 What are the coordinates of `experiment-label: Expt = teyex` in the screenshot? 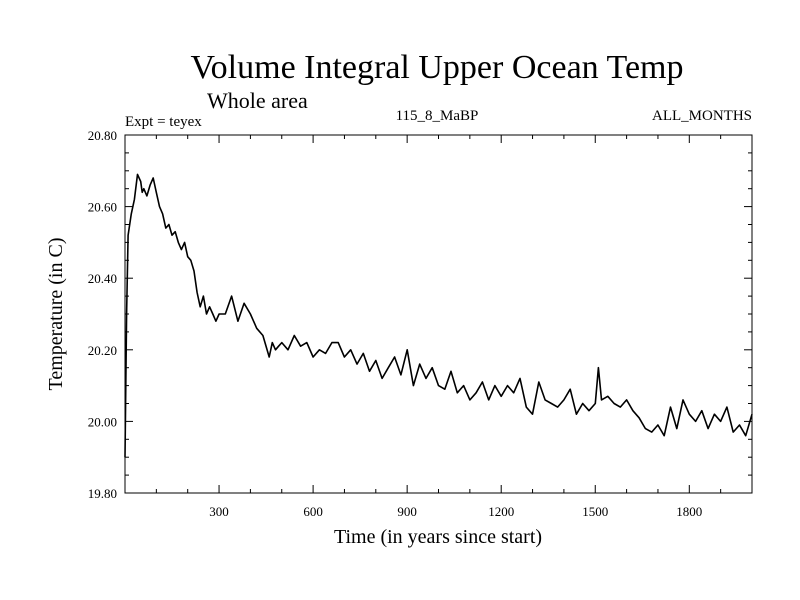 It's located at (163, 122).